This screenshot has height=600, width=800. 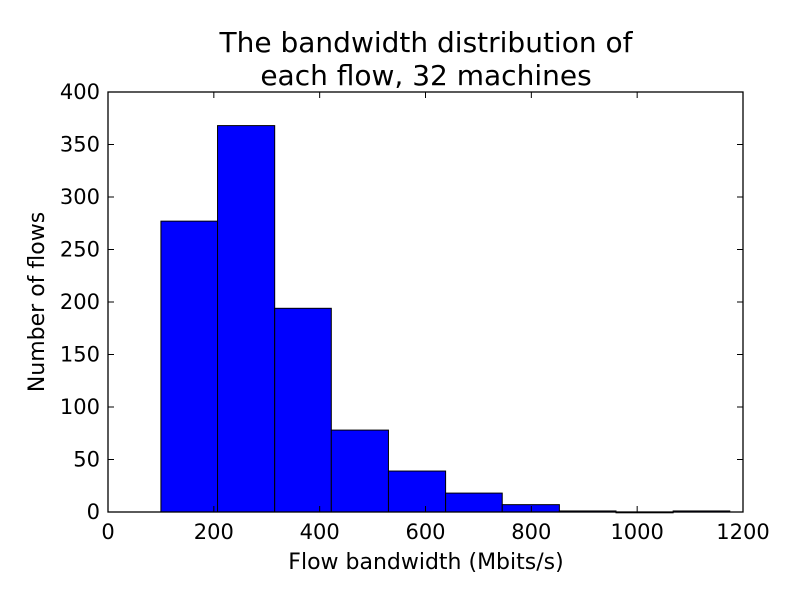 I want to click on x-tick-label-3: 600, so click(x=425, y=532).